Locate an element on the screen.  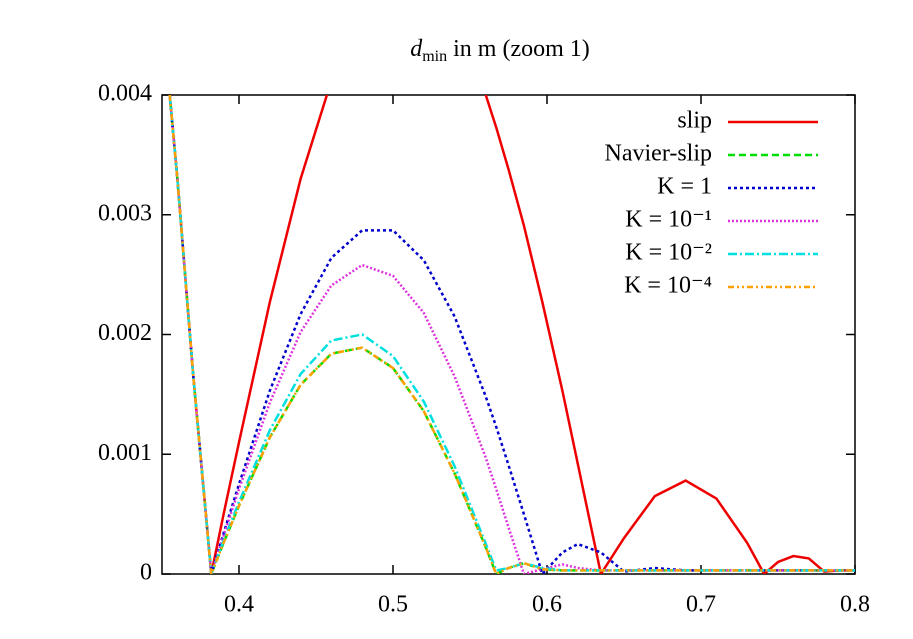
y-tick-label: 0.002 is located at coordinates (125, 333).